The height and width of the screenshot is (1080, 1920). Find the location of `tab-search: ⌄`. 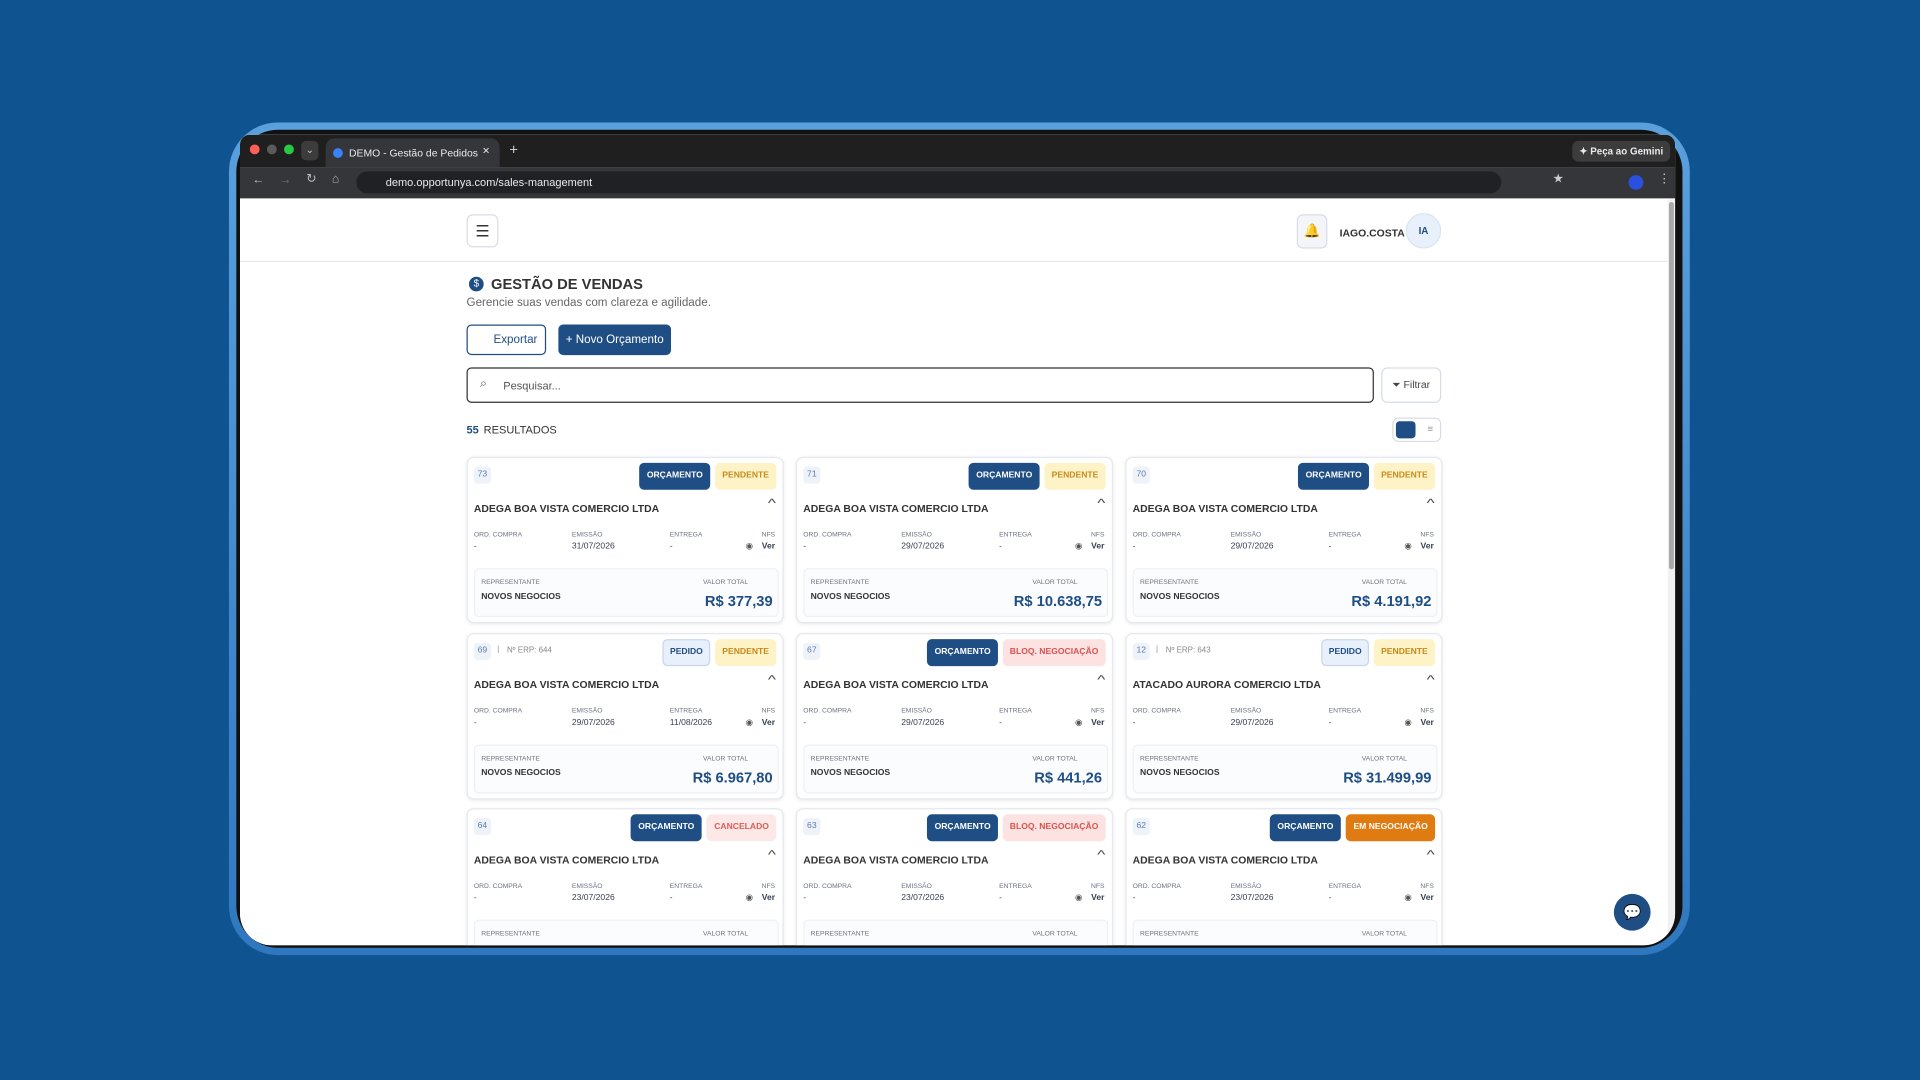

tab-search: ⌄ is located at coordinates (310, 150).